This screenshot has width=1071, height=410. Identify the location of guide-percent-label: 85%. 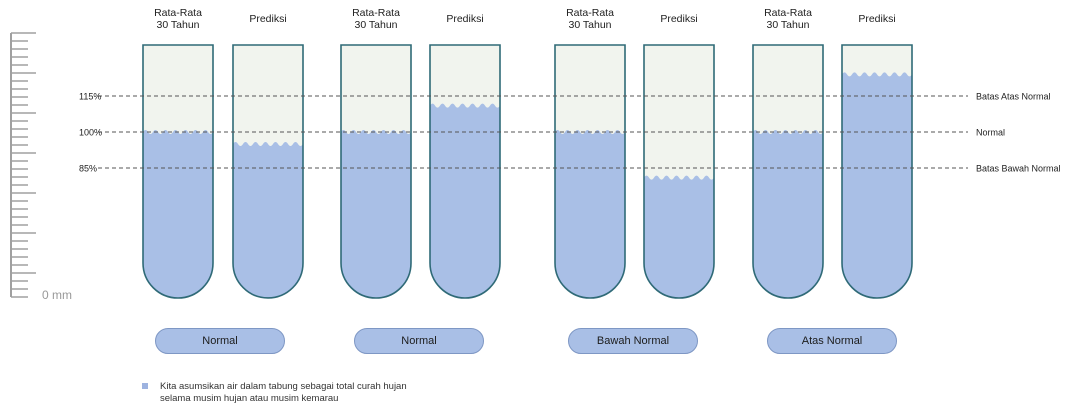
(88, 169).